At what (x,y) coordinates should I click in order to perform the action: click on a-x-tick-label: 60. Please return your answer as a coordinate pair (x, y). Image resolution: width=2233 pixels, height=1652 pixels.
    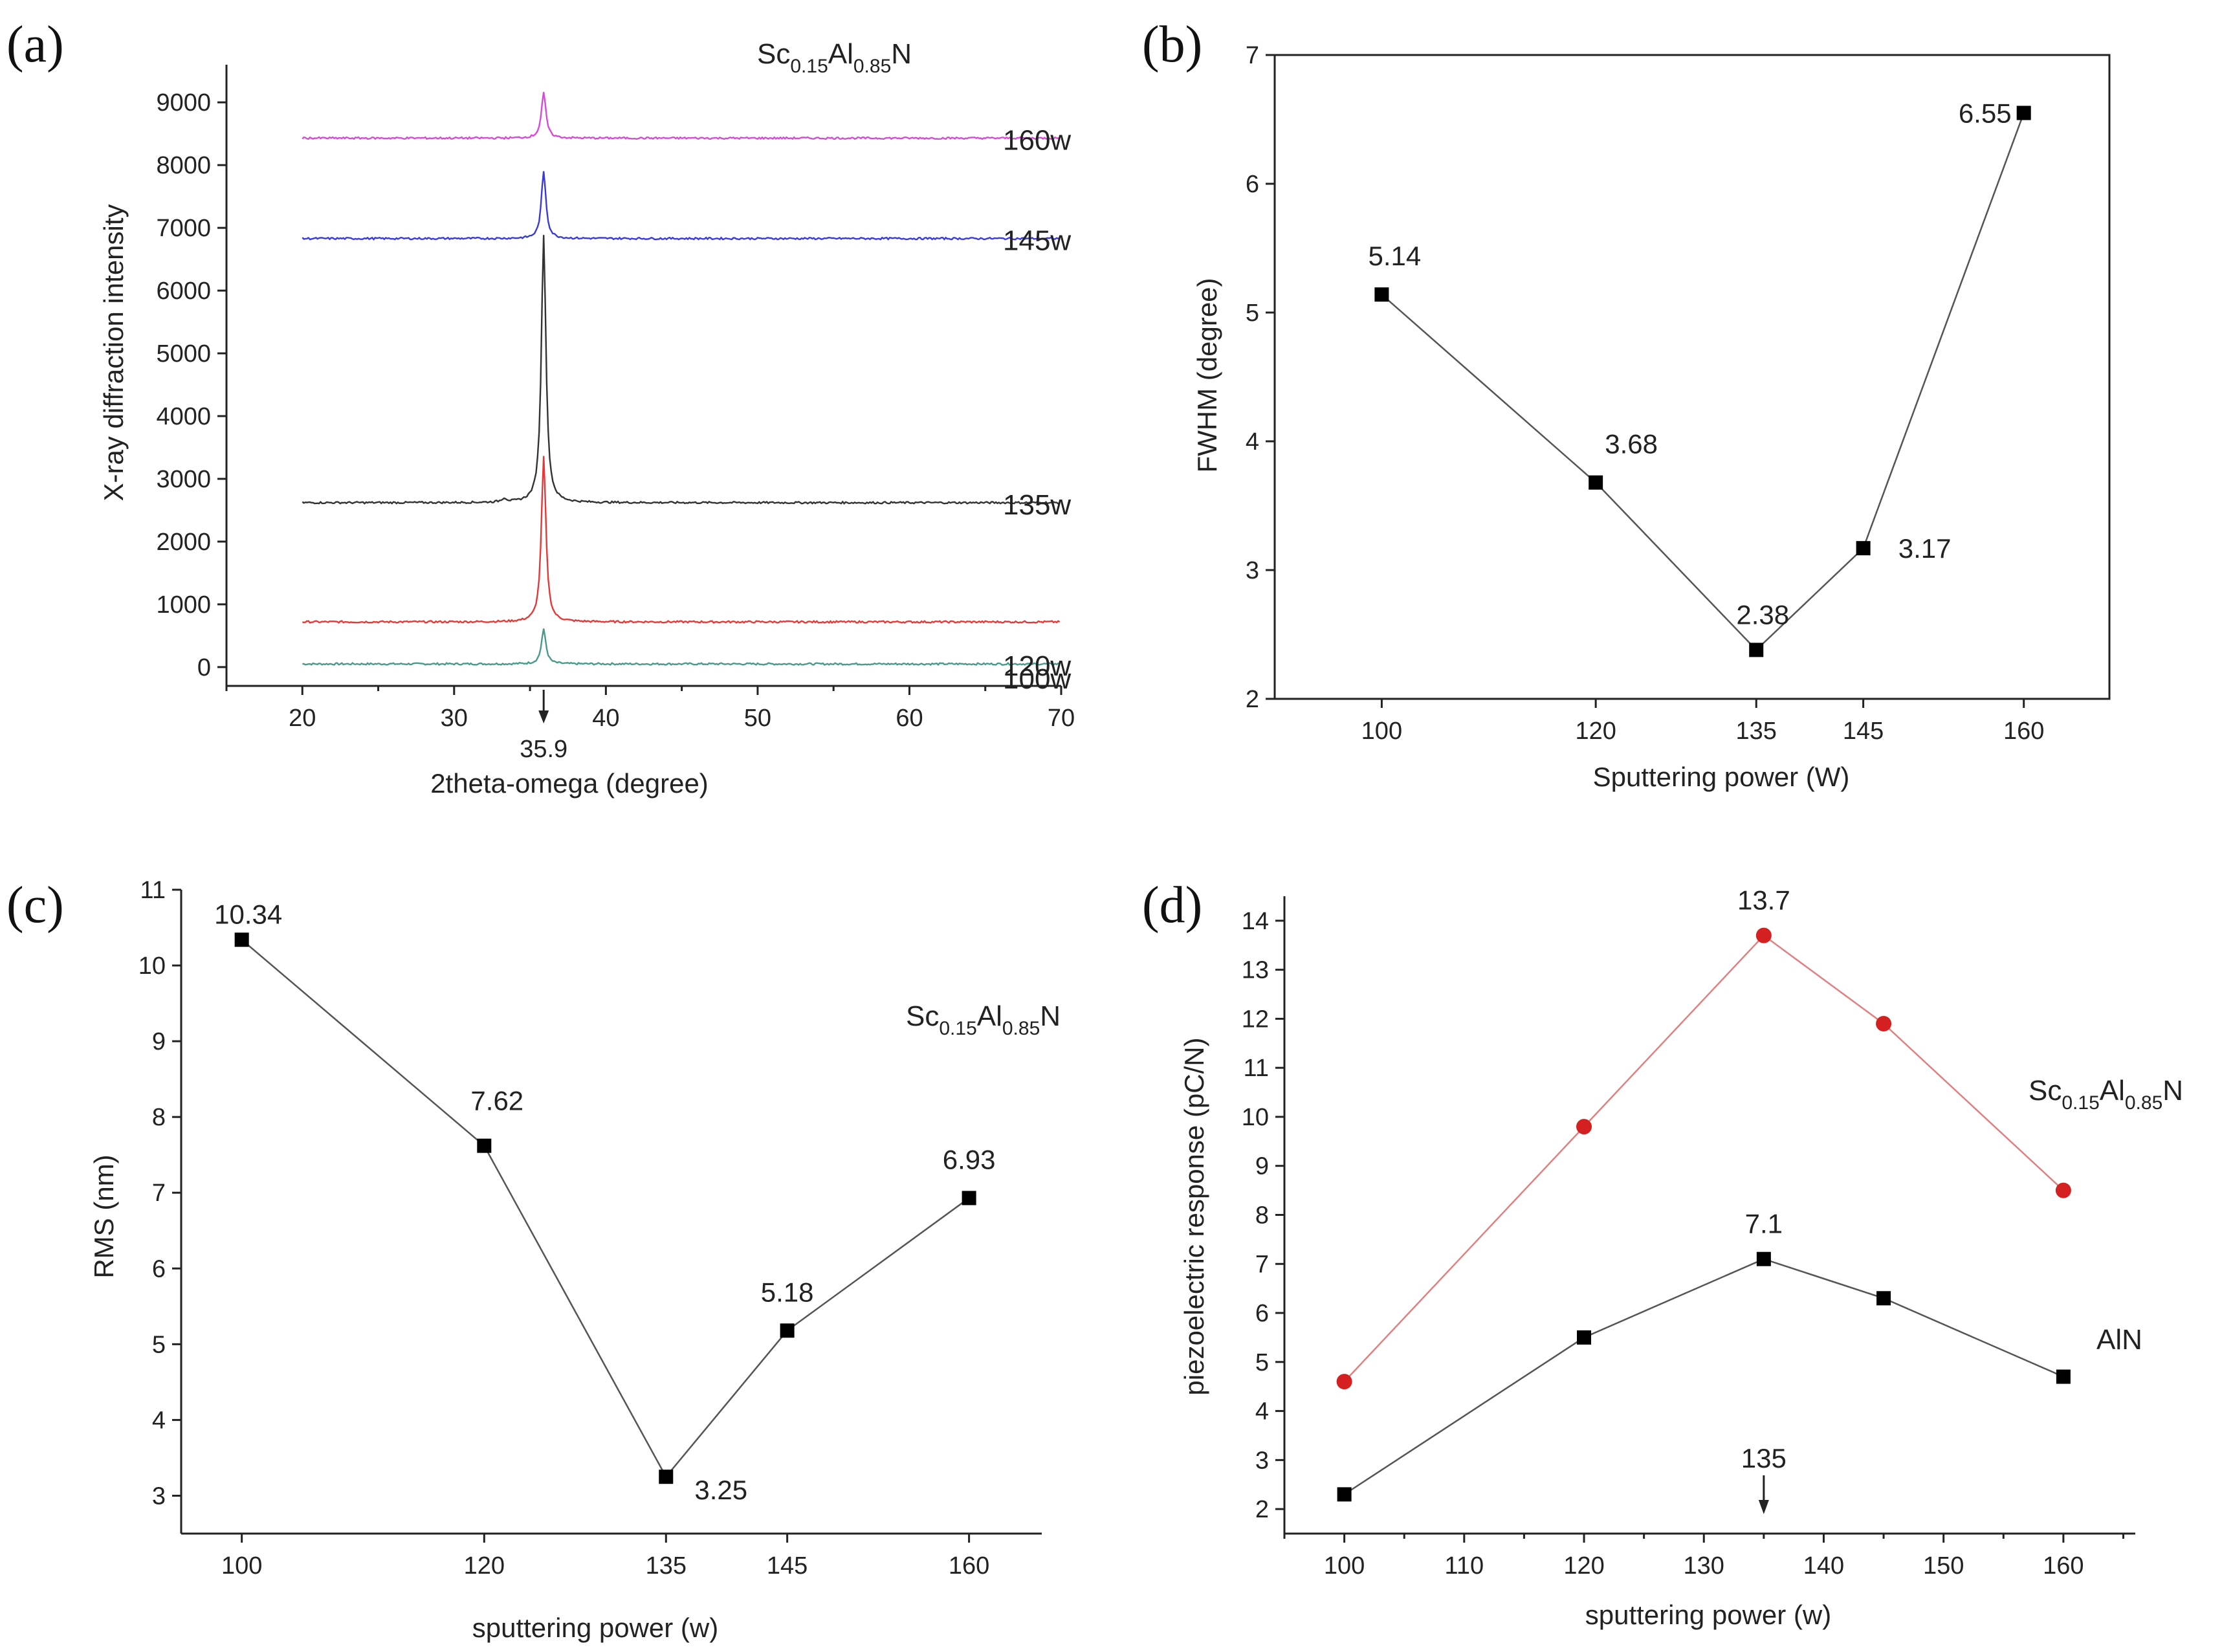
    Looking at the image, I should click on (909, 718).